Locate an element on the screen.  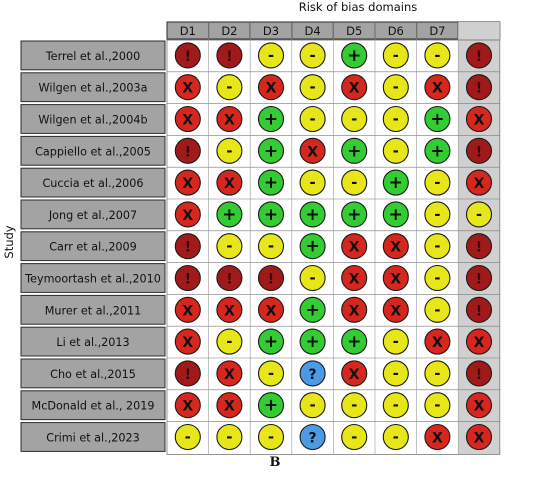
domain-header-d3: D3 is located at coordinates (271, 31).